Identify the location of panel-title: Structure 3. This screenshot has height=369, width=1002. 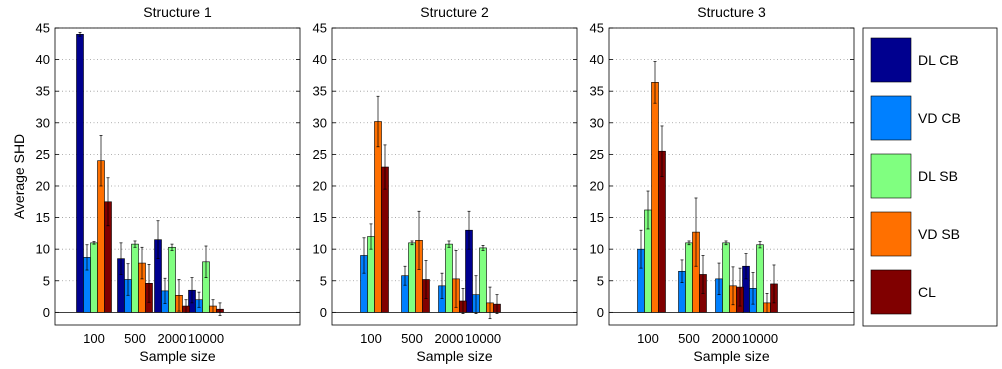
(731, 12).